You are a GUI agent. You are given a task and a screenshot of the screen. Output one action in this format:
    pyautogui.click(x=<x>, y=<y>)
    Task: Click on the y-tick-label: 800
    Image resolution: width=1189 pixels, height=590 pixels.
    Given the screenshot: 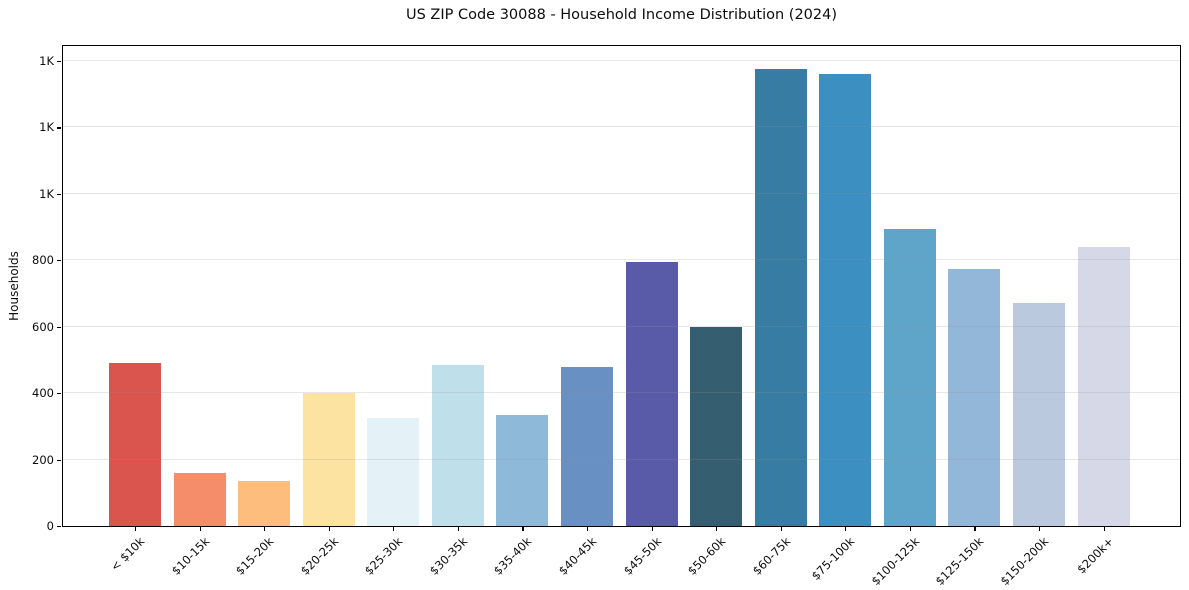 What is the action you would take?
    pyautogui.click(x=43, y=260)
    